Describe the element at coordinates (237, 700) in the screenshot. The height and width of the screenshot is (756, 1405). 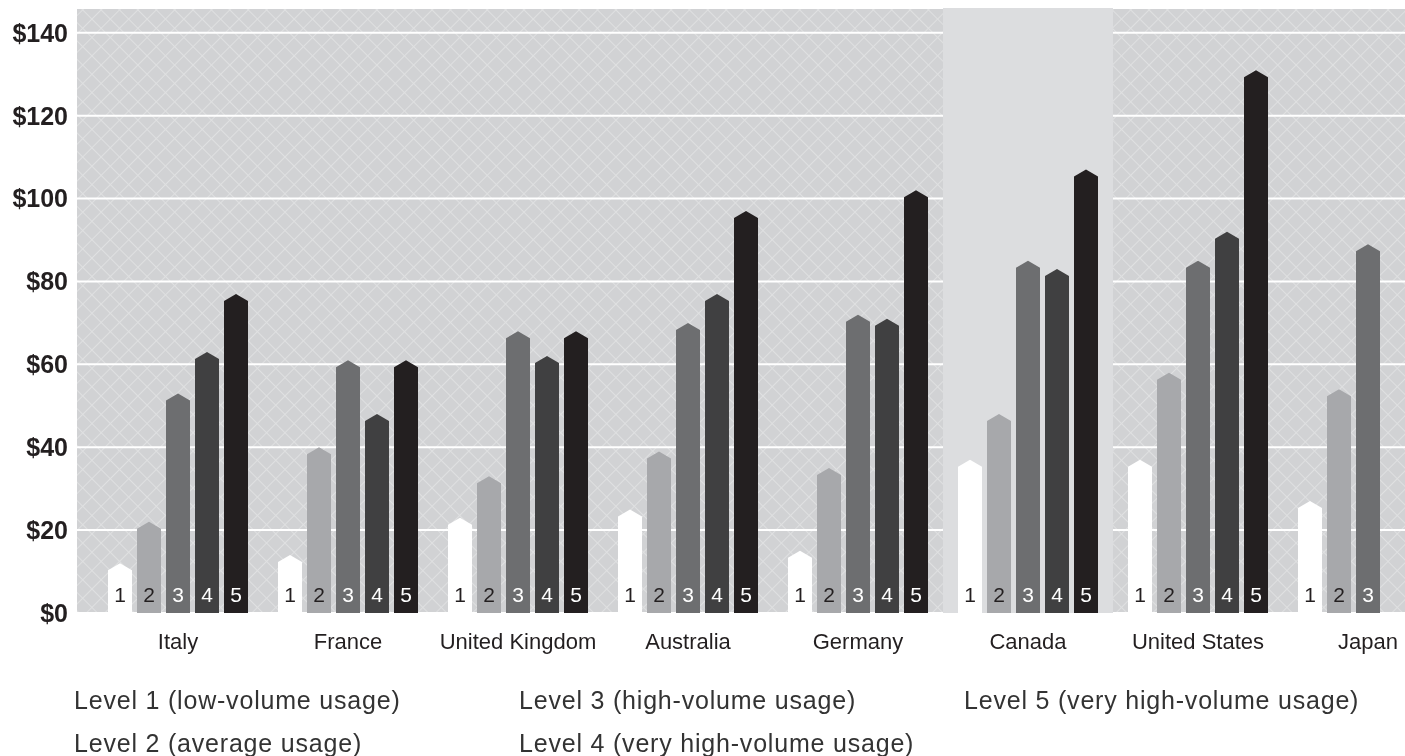
I see `text: Level 1 (low-volume usage)` at that location.